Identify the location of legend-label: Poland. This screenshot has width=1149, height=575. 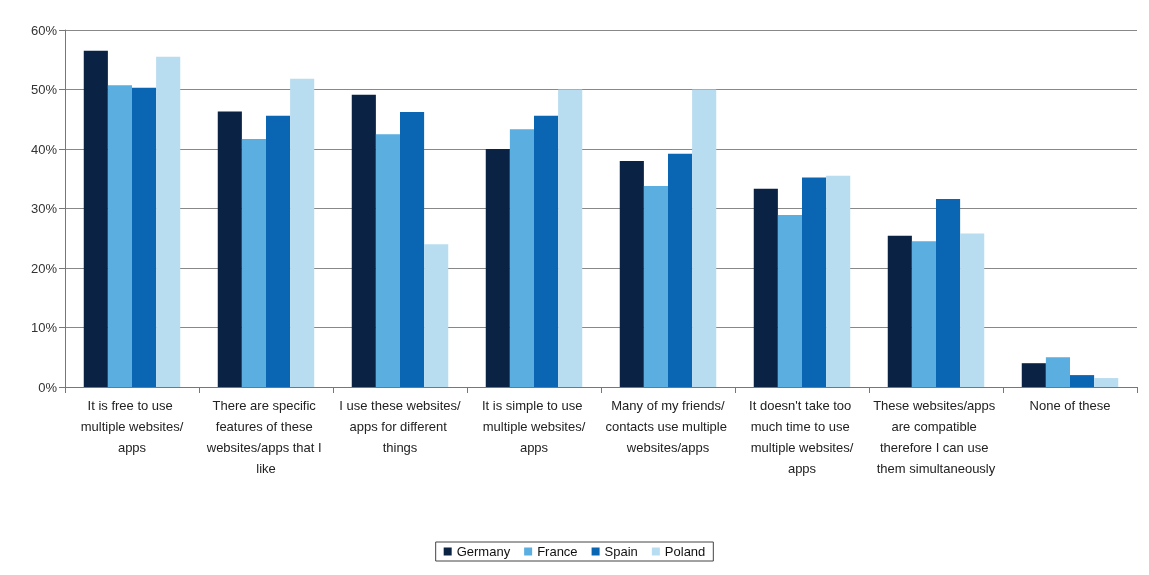
(685, 551).